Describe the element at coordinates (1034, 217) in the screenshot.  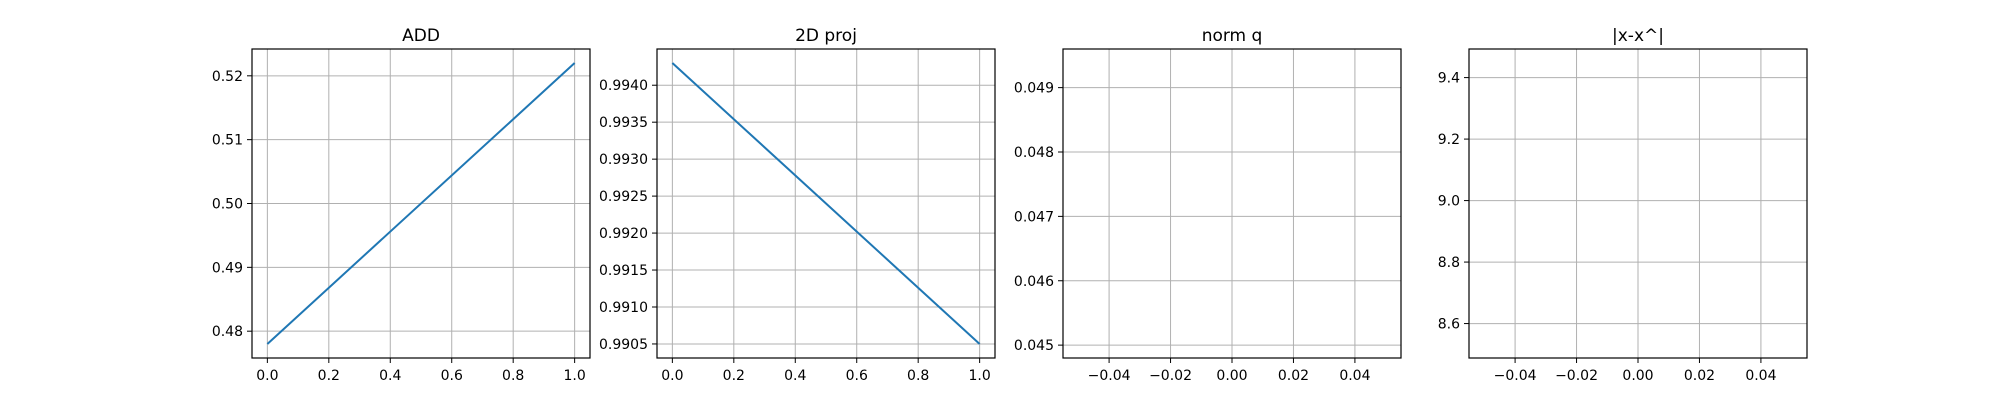
I see `y-tick-label: 0.047` at that location.